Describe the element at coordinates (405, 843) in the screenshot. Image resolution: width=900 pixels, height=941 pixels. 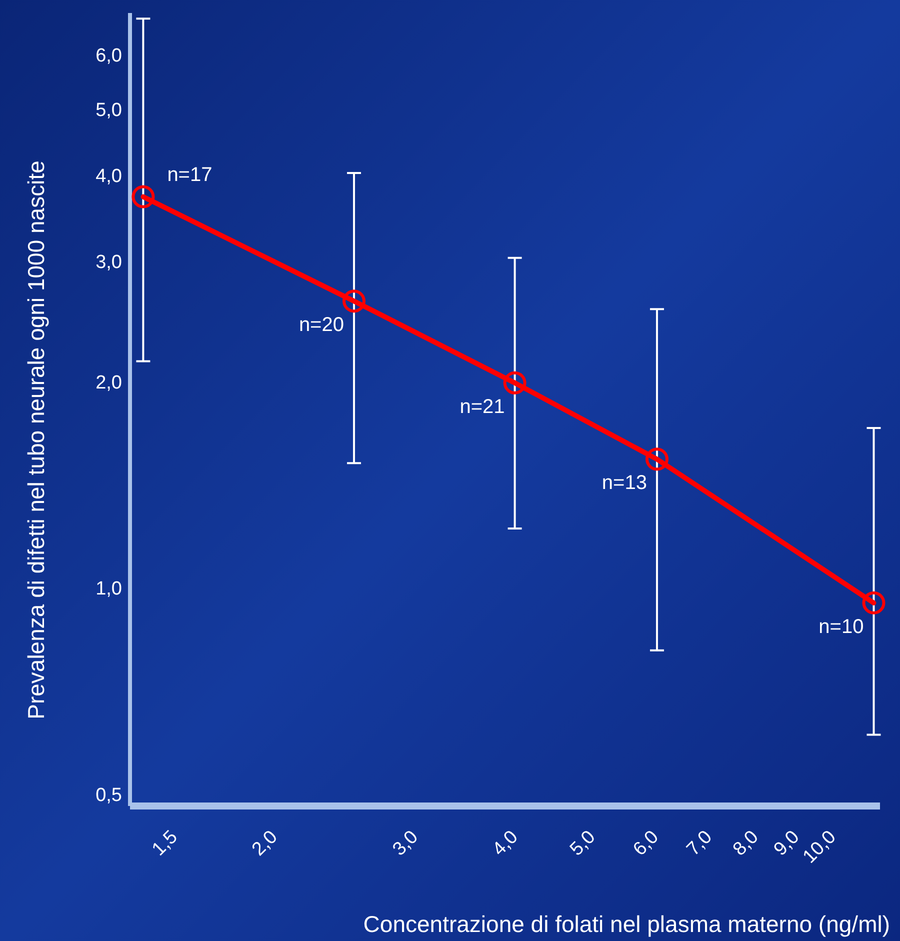
I see `x-tick-label: 3,0` at that location.